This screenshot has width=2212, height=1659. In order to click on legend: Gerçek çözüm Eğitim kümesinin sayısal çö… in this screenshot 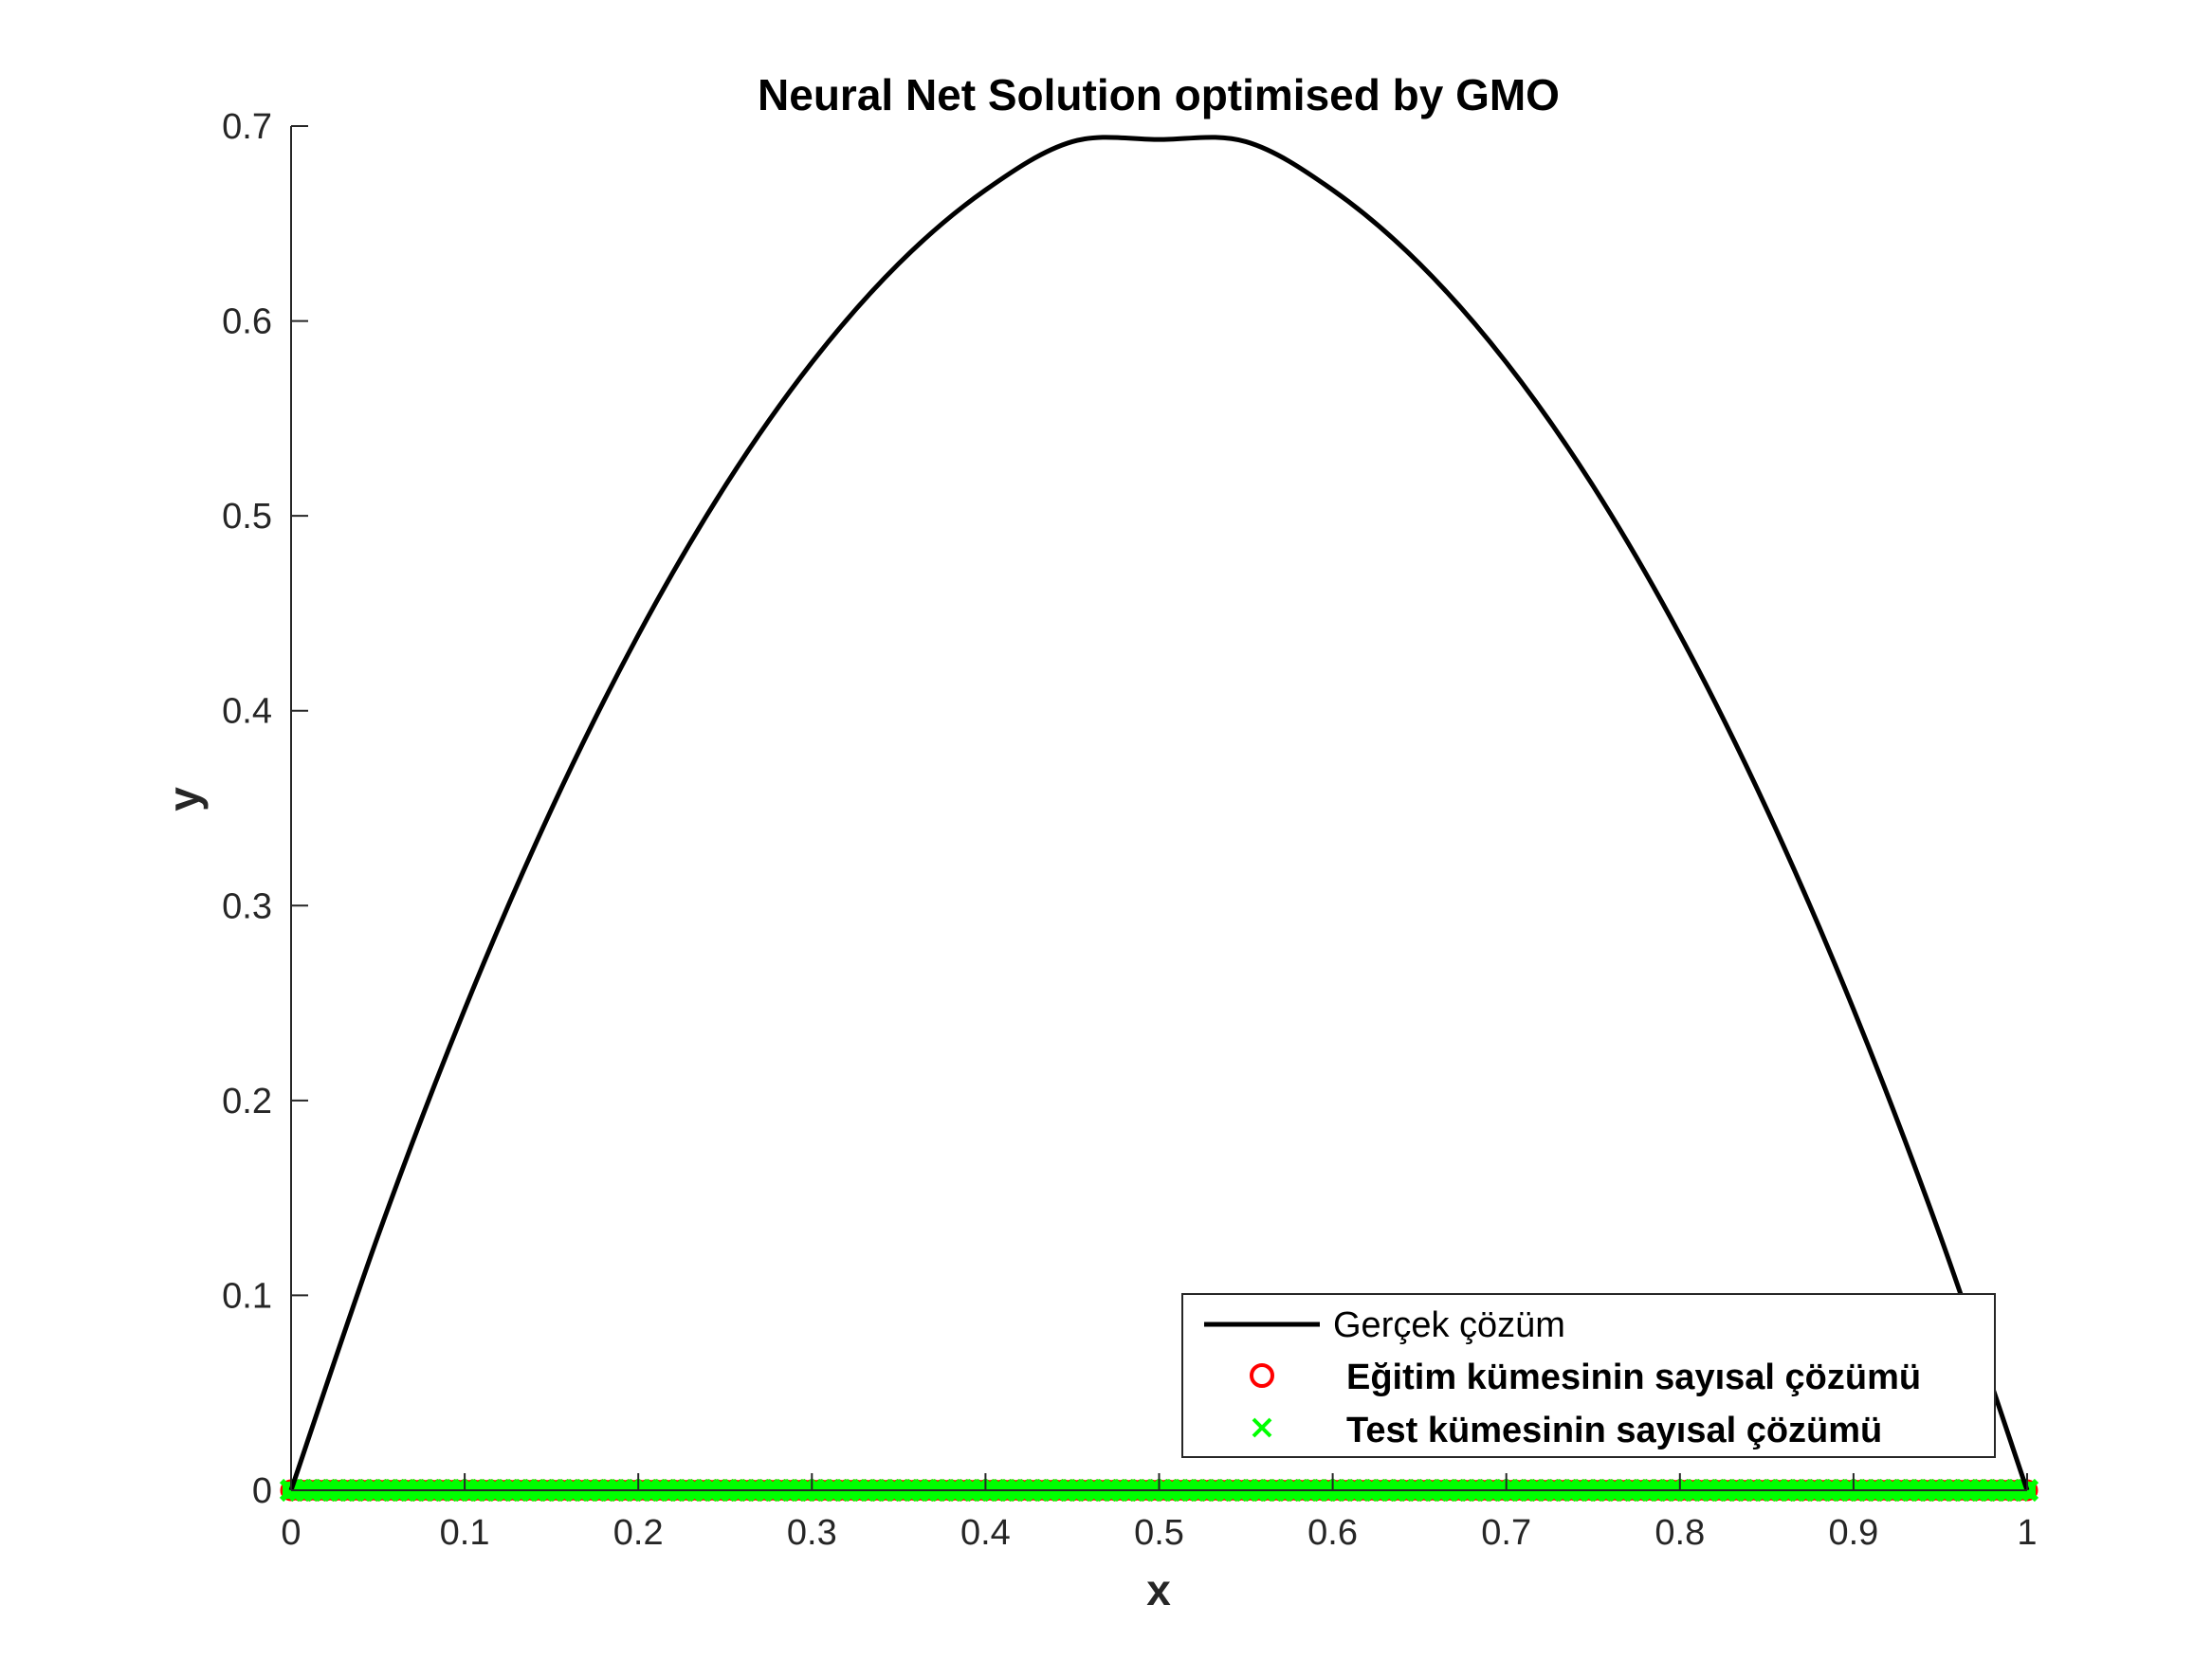, I will do `click(1588, 1375)`.